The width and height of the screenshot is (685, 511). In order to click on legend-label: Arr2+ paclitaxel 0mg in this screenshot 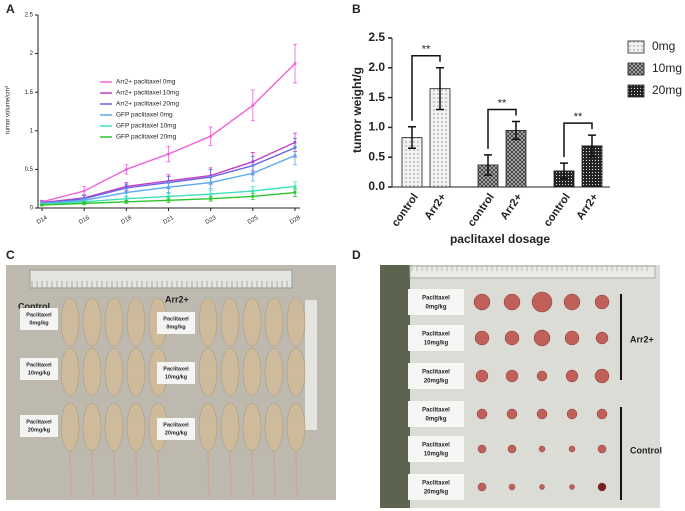, I will do `click(146, 82)`.